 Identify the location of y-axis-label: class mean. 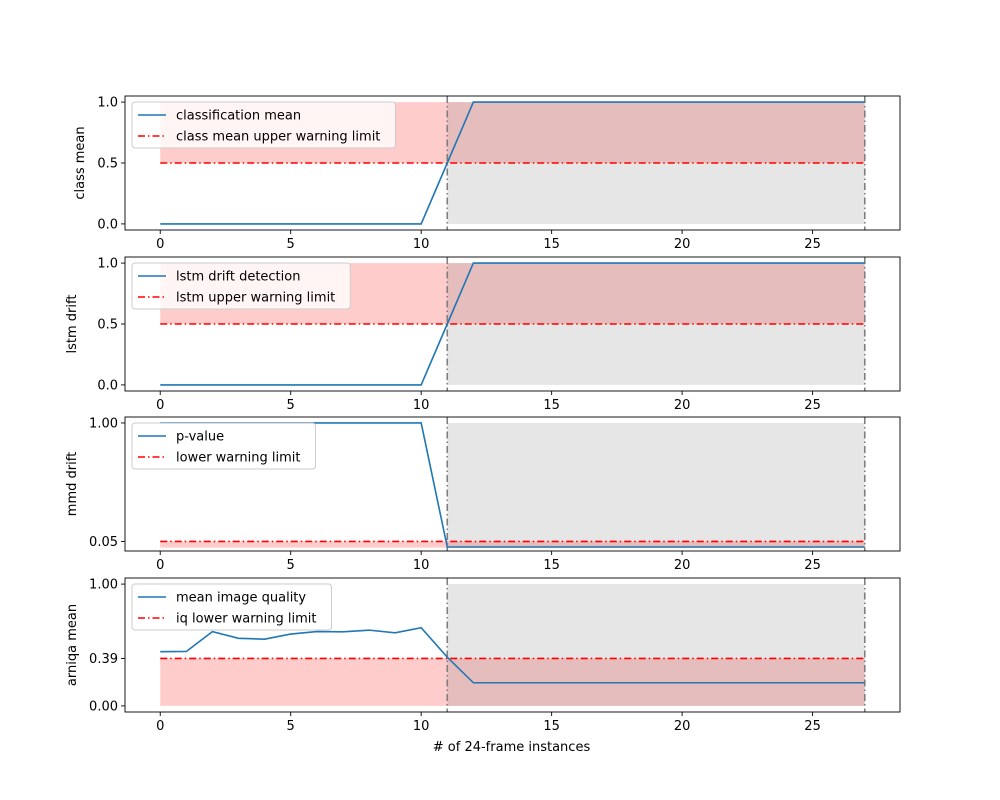
(80, 162).